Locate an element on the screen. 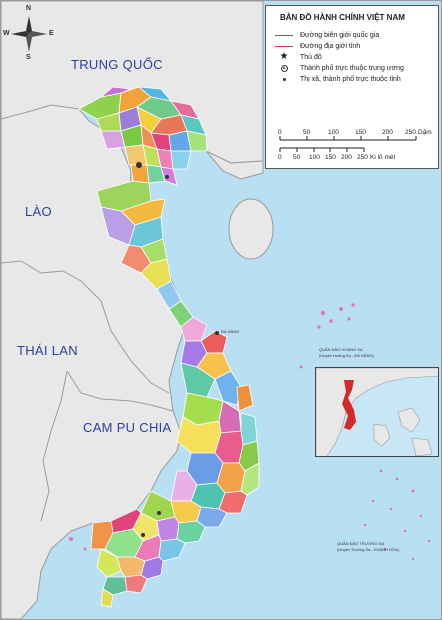  scale-mile-tick: 50 is located at coordinates (307, 132).